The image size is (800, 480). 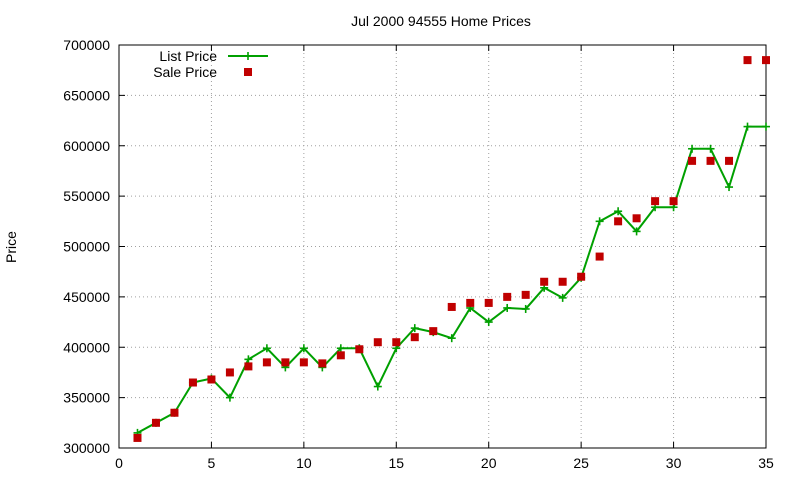 What do you see at coordinates (212, 463) in the screenshot?
I see `x-tick-label: 5` at bounding box center [212, 463].